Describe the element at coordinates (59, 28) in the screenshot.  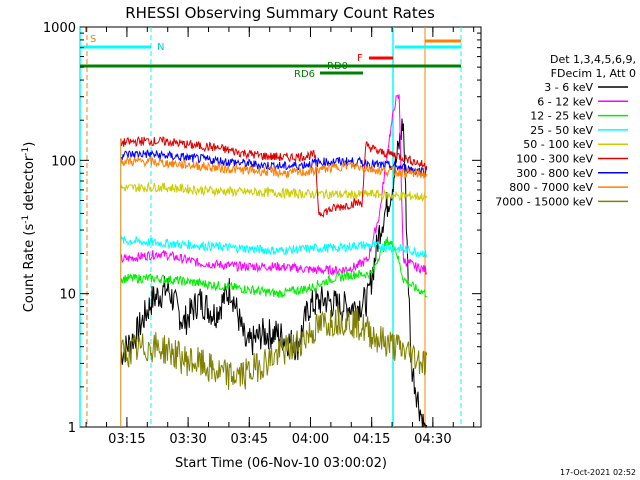
I see `y-tick-label: 1000` at that location.